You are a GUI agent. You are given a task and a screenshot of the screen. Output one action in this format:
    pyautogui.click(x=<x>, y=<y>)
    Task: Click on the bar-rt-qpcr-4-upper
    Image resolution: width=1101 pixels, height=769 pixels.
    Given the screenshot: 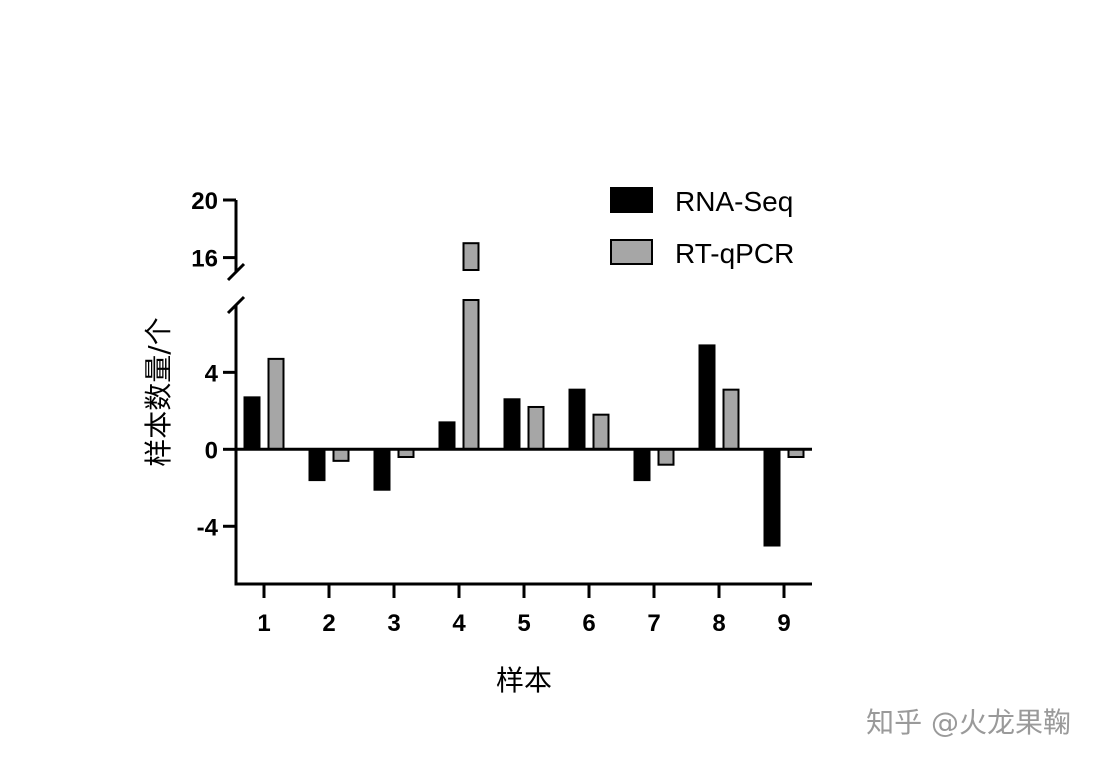 What is the action you would take?
    pyautogui.click(x=471, y=256)
    